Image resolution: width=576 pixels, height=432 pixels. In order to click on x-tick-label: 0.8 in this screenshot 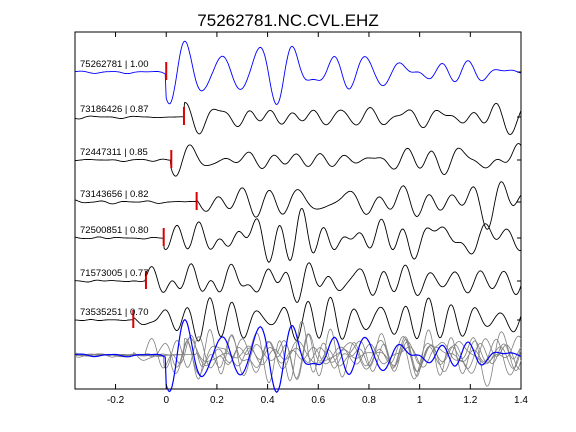, I will do `click(369, 400)`.